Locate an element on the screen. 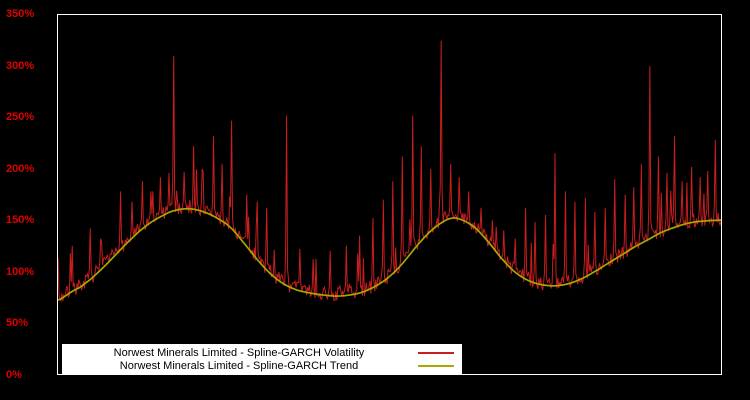 This screenshot has width=750, height=400. y-axis-label: 0% is located at coordinates (14, 375).